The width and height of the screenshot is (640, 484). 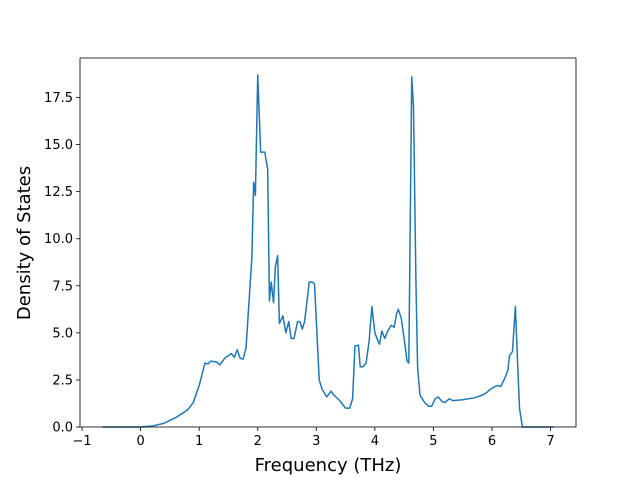 What do you see at coordinates (62, 333) in the screenshot?
I see `y-tick-label: 5.0` at bounding box center [62, 333].